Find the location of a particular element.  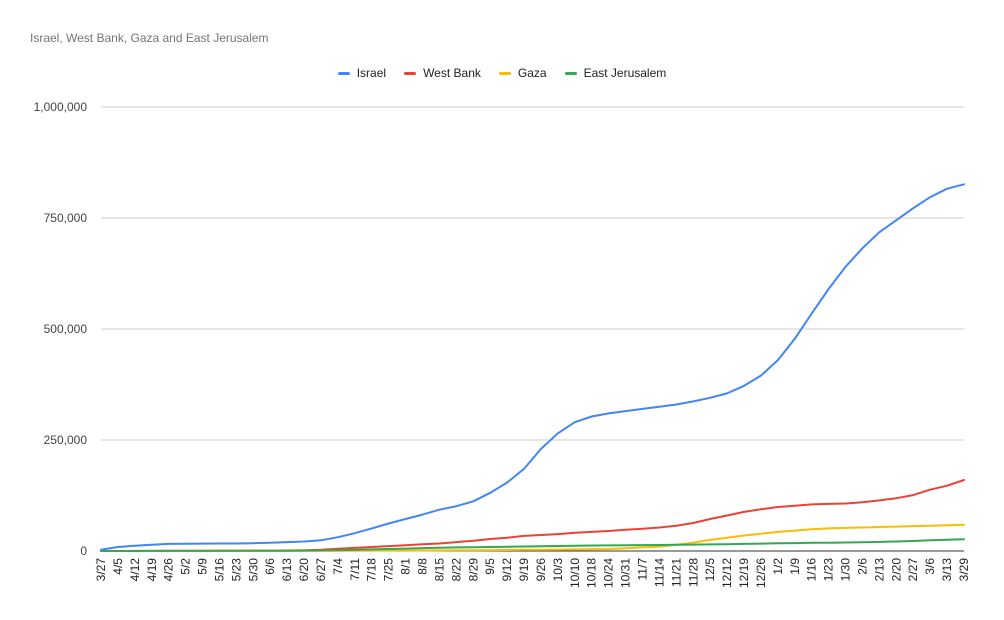

x-tick-label: 4/26 is located at coordinates (169, 570).